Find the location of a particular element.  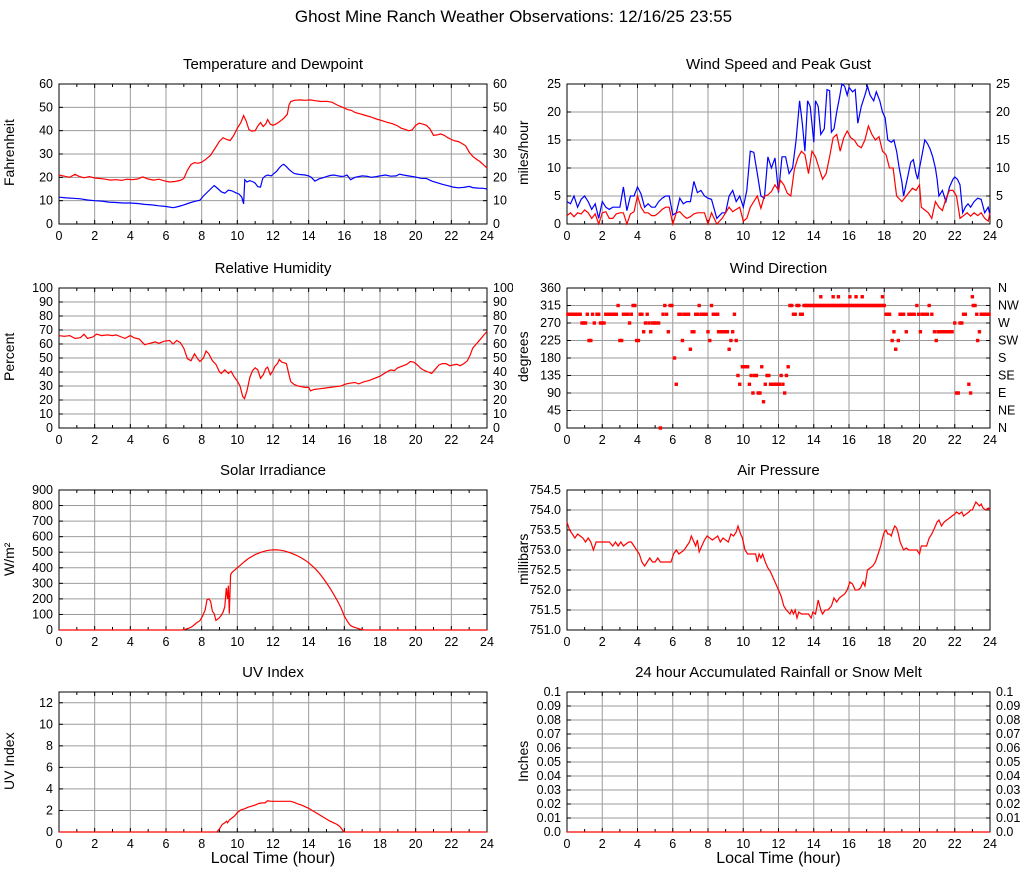

svg-text: 40 is located at coordinates (46, 131).